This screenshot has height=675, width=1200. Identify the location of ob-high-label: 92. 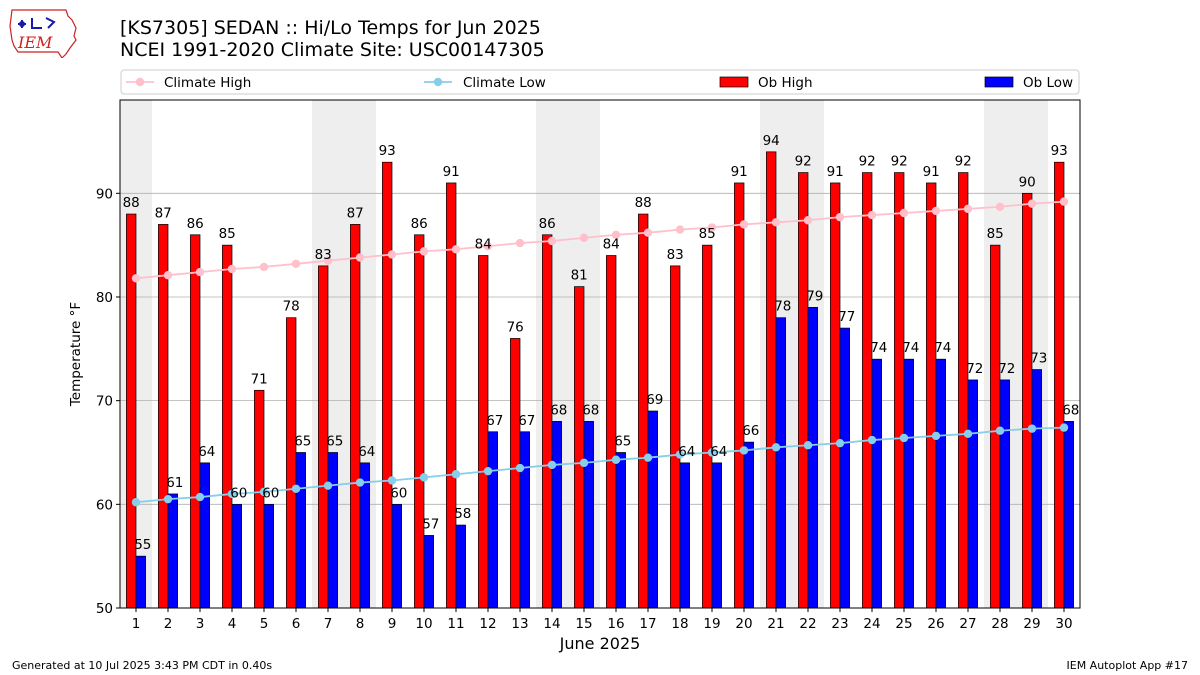
(899, 162).